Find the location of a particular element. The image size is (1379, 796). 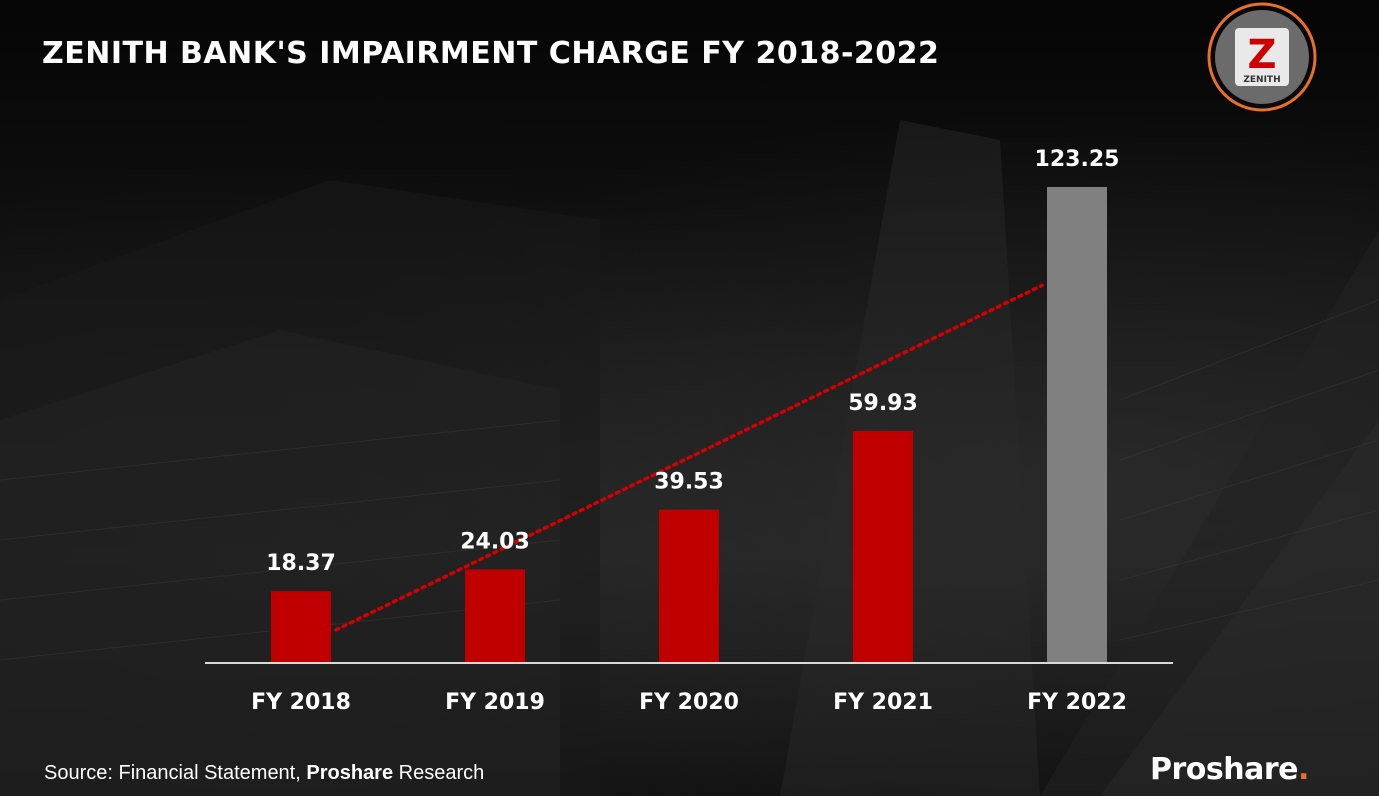

category-label-fy-2022: FY 2022 is located at coordinates (1077, 702).